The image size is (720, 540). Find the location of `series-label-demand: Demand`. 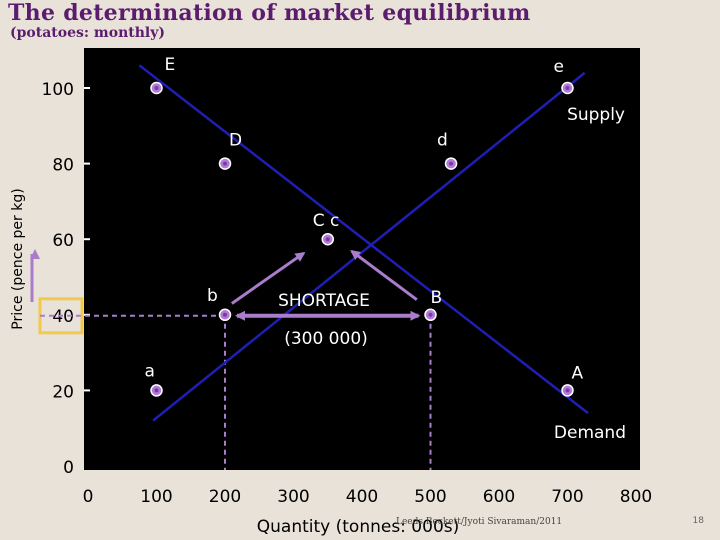

series-label-demand: Demand is located at coordinates (590, 433).